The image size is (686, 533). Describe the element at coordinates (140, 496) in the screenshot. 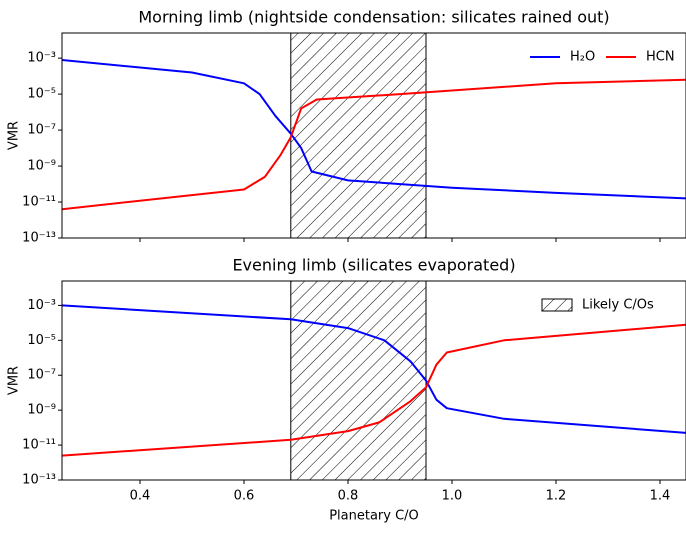

I see `x-tick-label: 0.4` at that location.